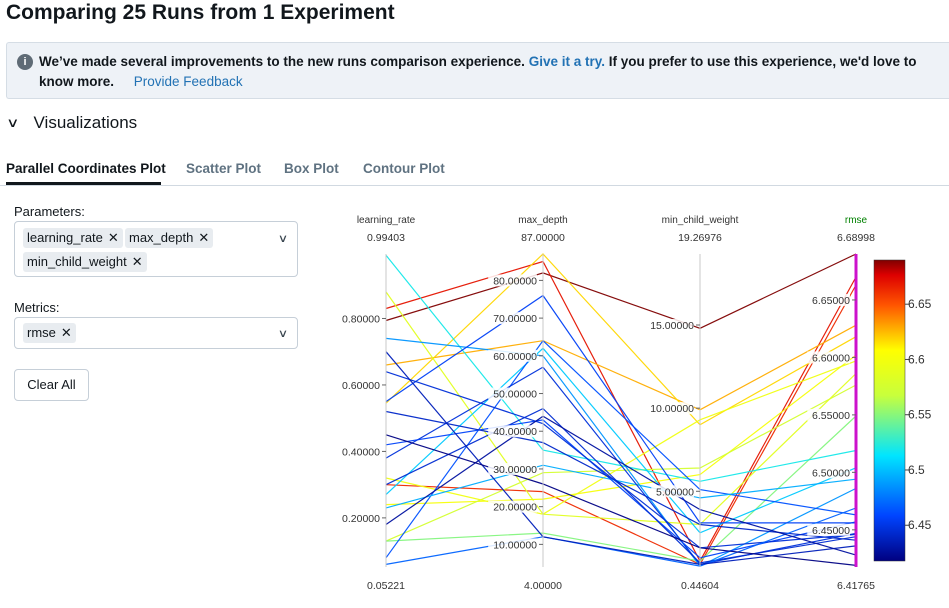 The image size is (949, 608). What do you see at coordinates (856, 238) in the screenshot?
I see `axis-max-label: 6.68998` at bounding box center [856, 238].